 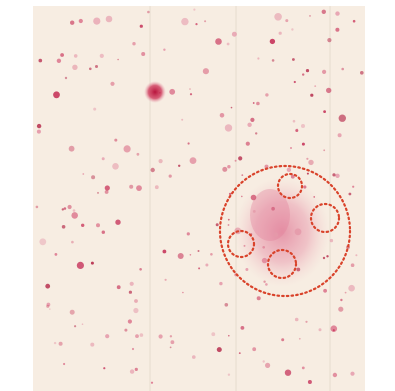 I want to click on large-circle, so click(x=285, y=231).